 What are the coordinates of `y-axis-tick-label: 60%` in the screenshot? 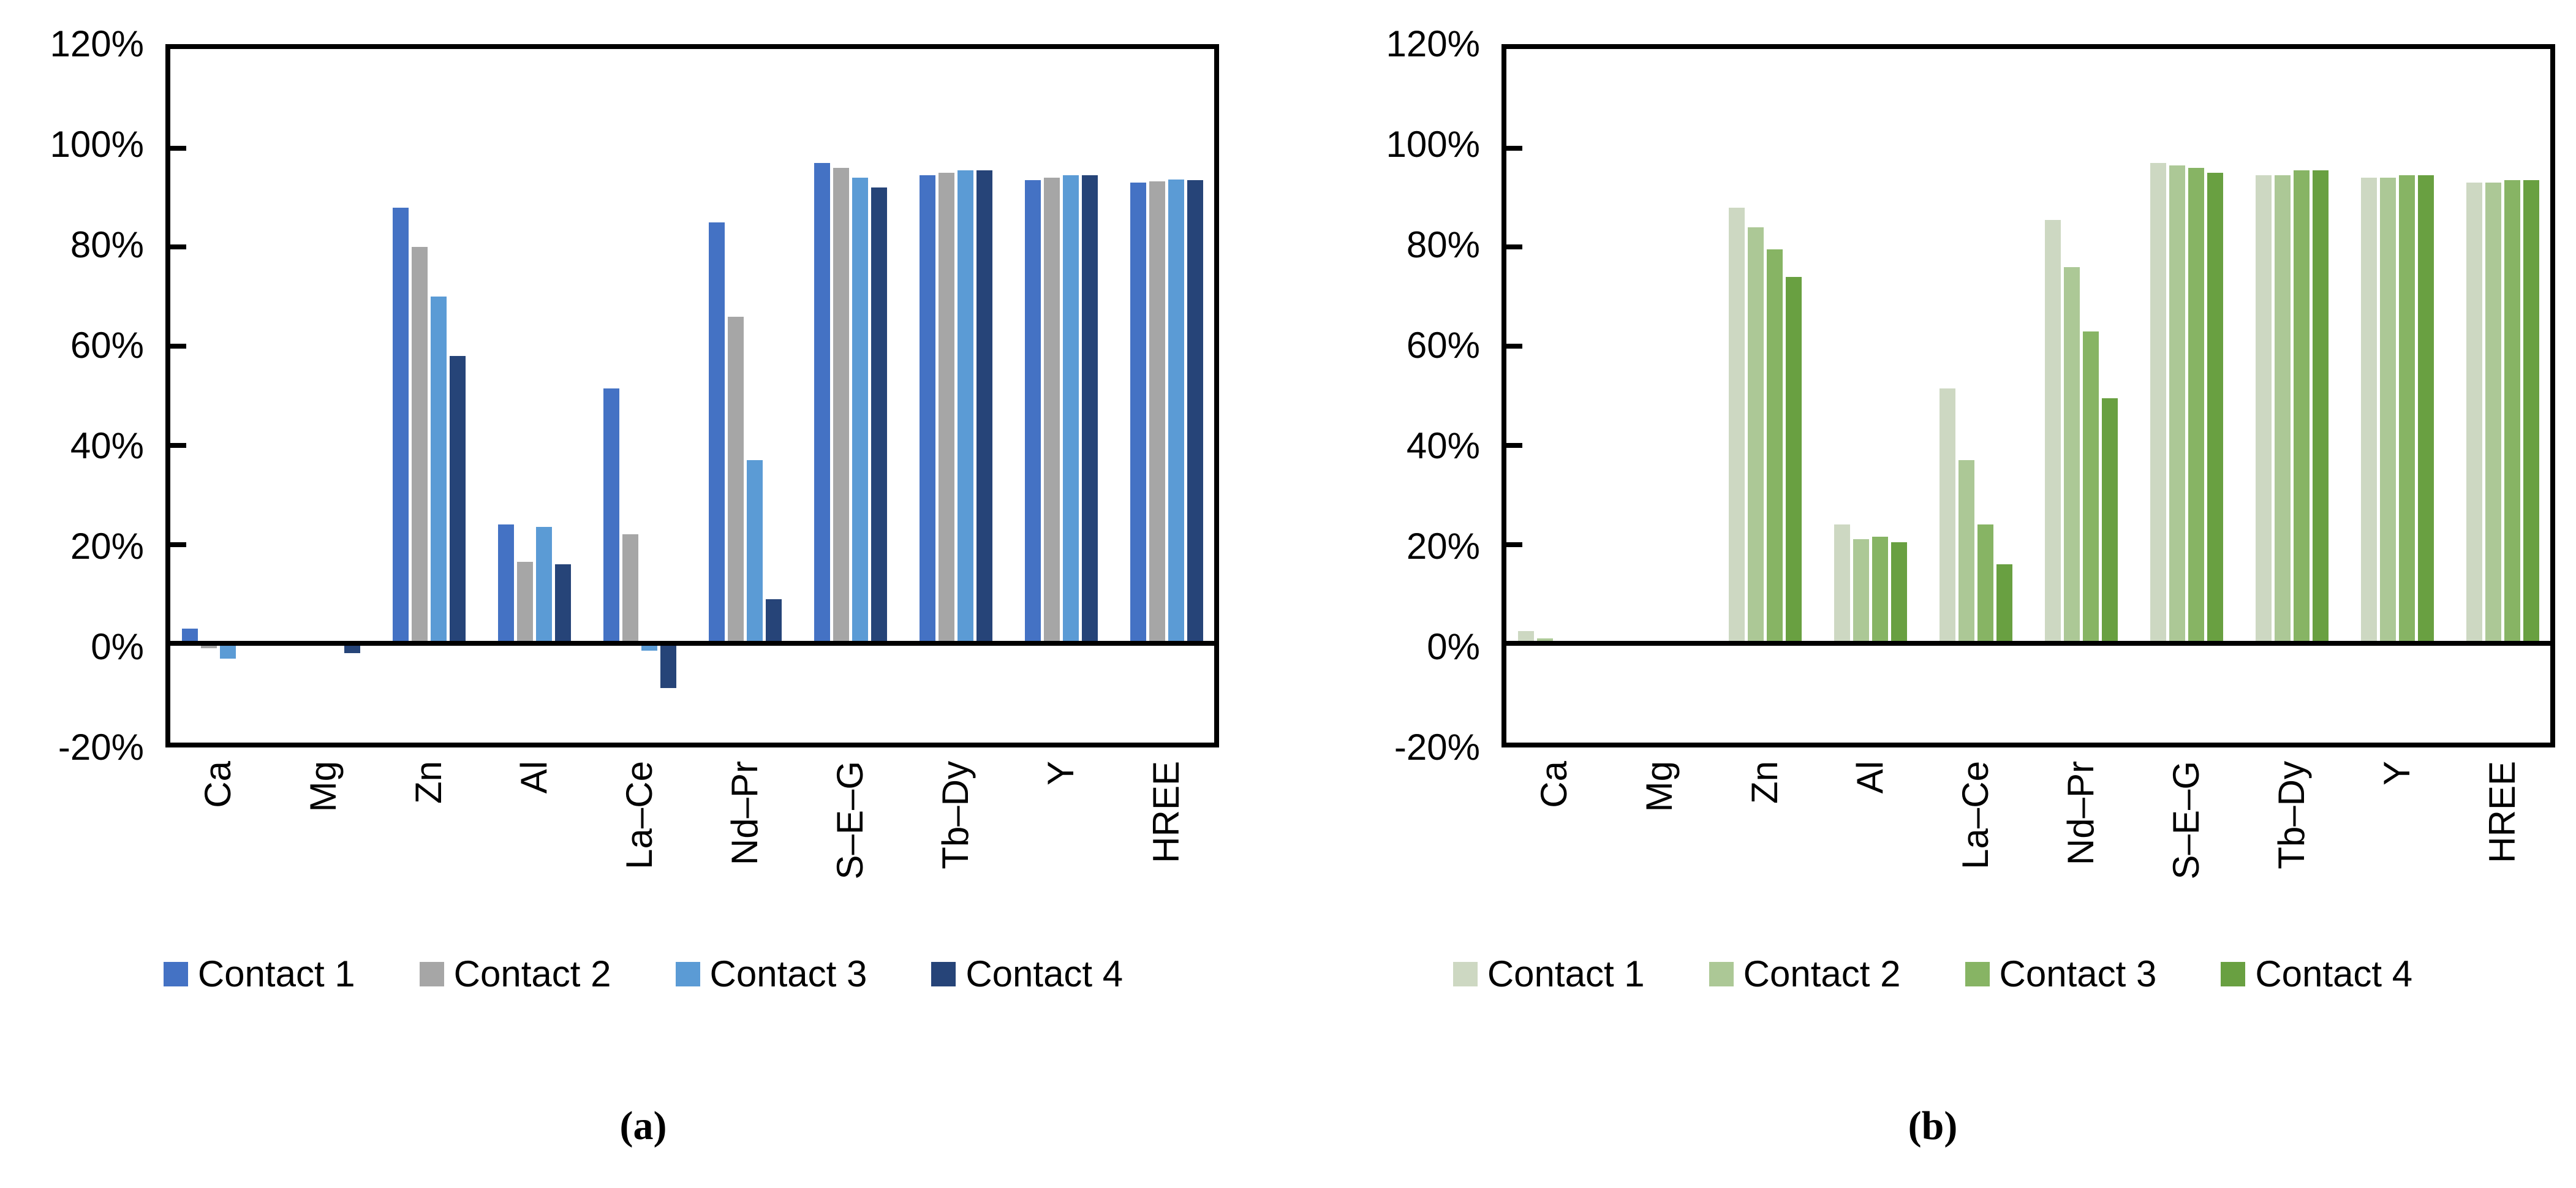 It's located at (1443, 345).